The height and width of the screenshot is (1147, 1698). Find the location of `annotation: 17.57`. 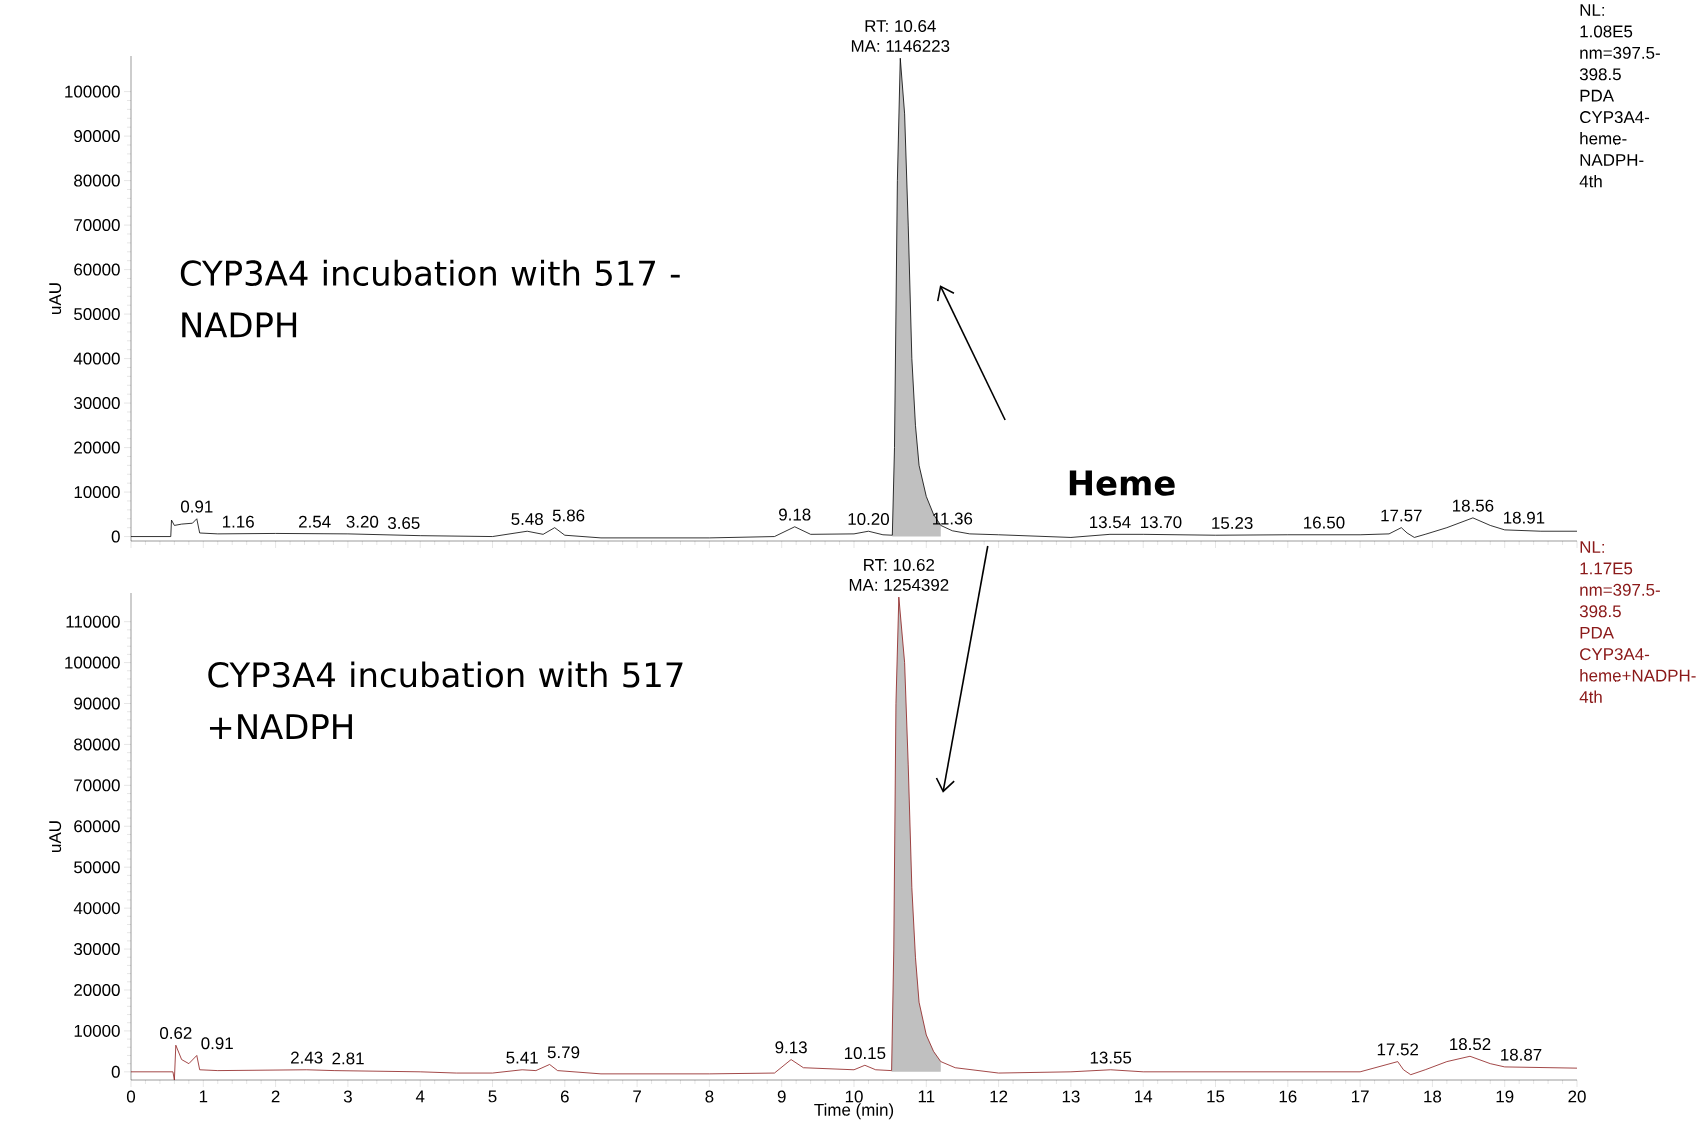

annotation: 17.57 is located at coordinates (1401, 515).